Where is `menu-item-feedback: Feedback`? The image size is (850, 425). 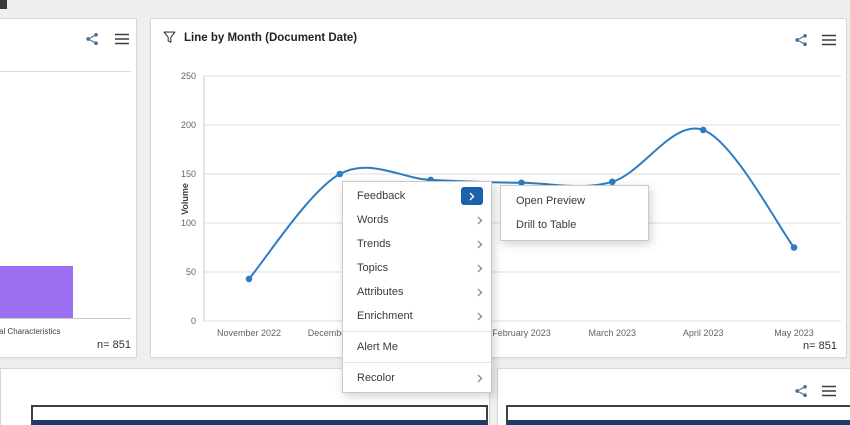
menu-item-feedback: Feedback is located at coordinates (417, 196).